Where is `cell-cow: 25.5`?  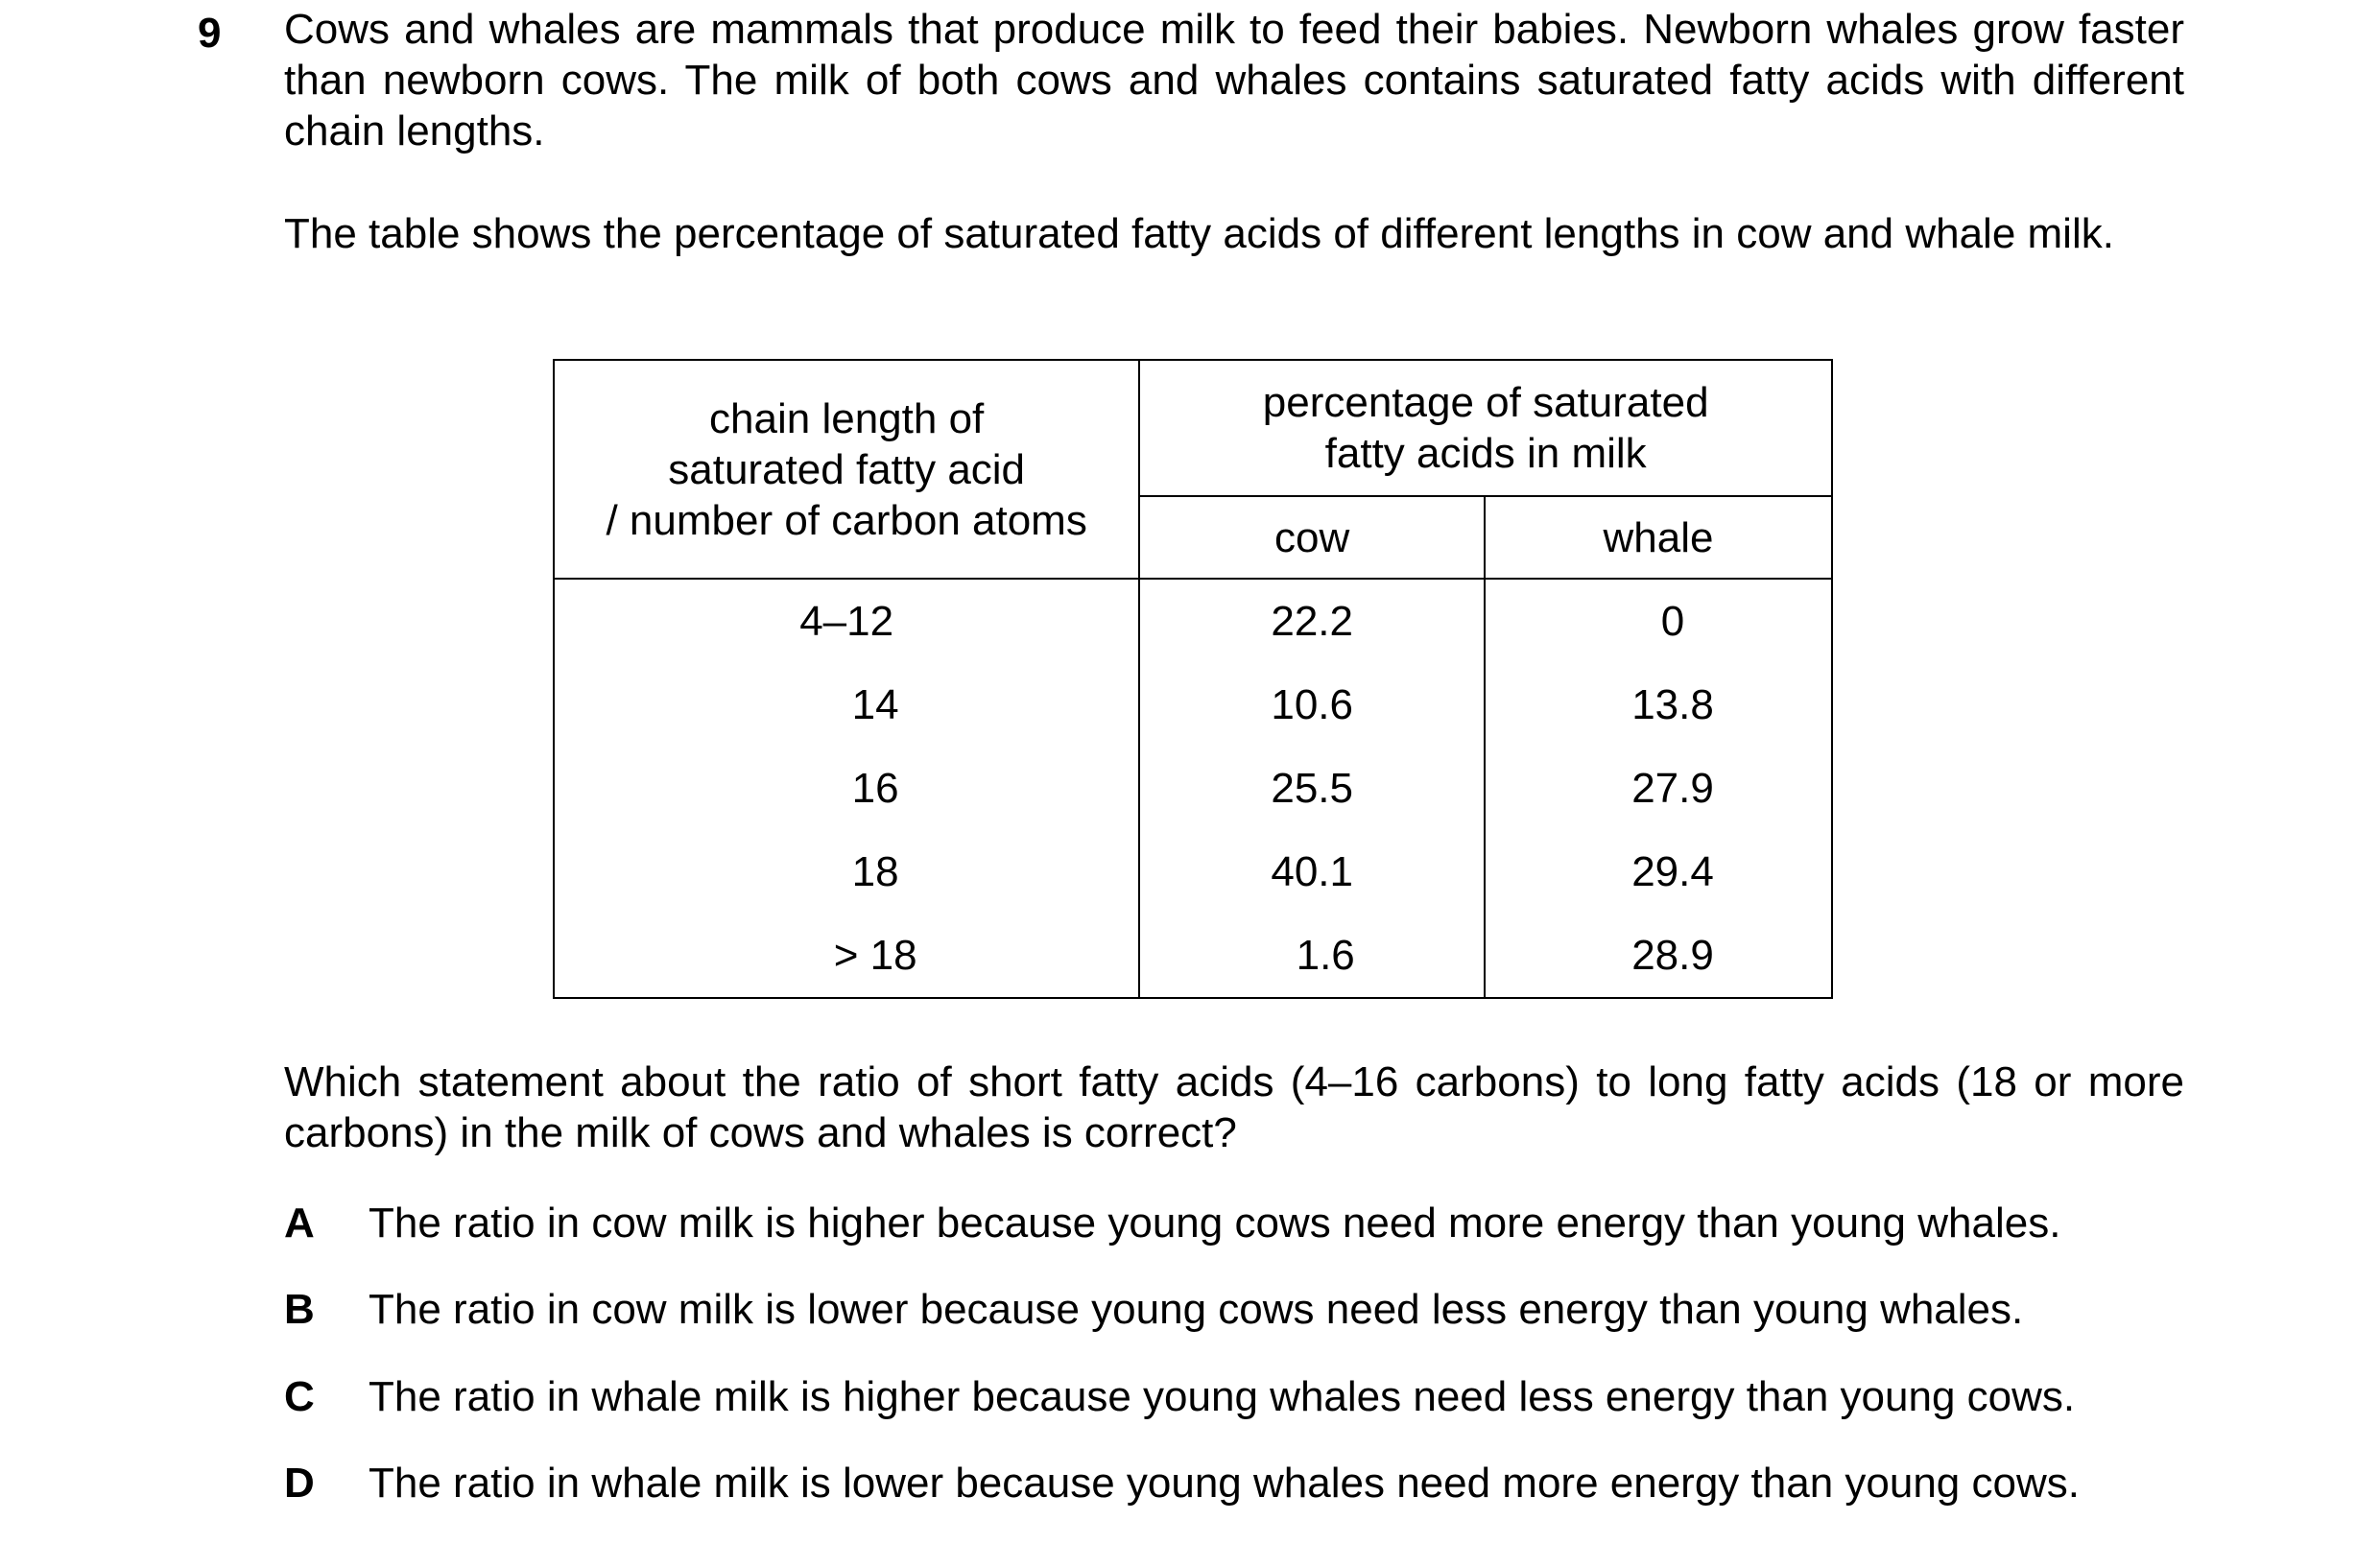 cell-cow: 25.5 is located at coordinates (1313, 788).